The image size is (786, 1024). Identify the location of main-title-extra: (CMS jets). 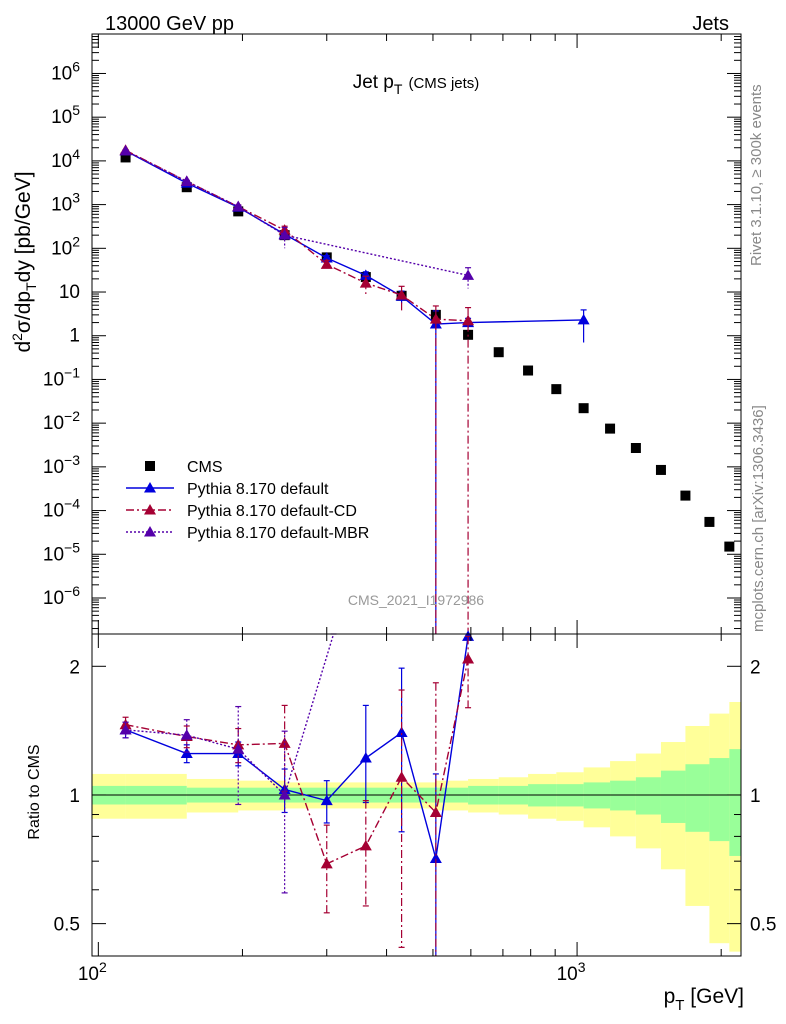
(443, 83).